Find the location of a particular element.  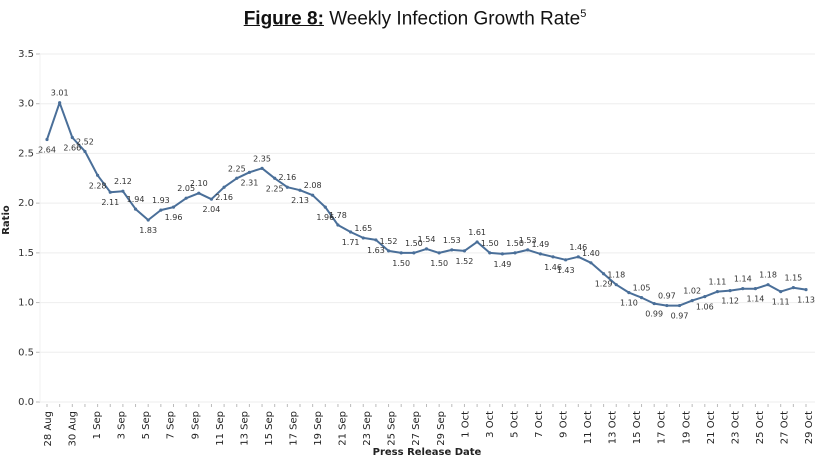

data-label: 0.99 is located at coordinates (654, 314).